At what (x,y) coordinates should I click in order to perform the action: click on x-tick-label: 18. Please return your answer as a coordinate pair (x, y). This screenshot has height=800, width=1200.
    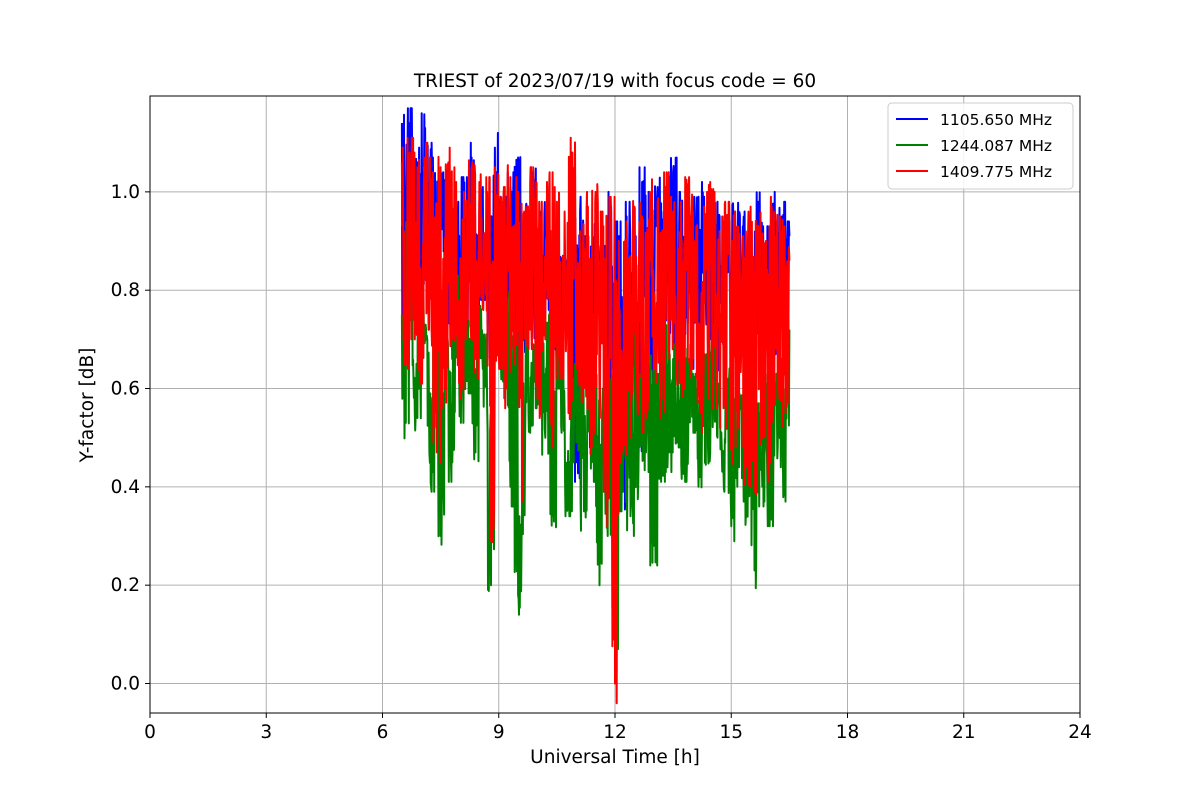
    Looking at the image, I should click on (848, 732).